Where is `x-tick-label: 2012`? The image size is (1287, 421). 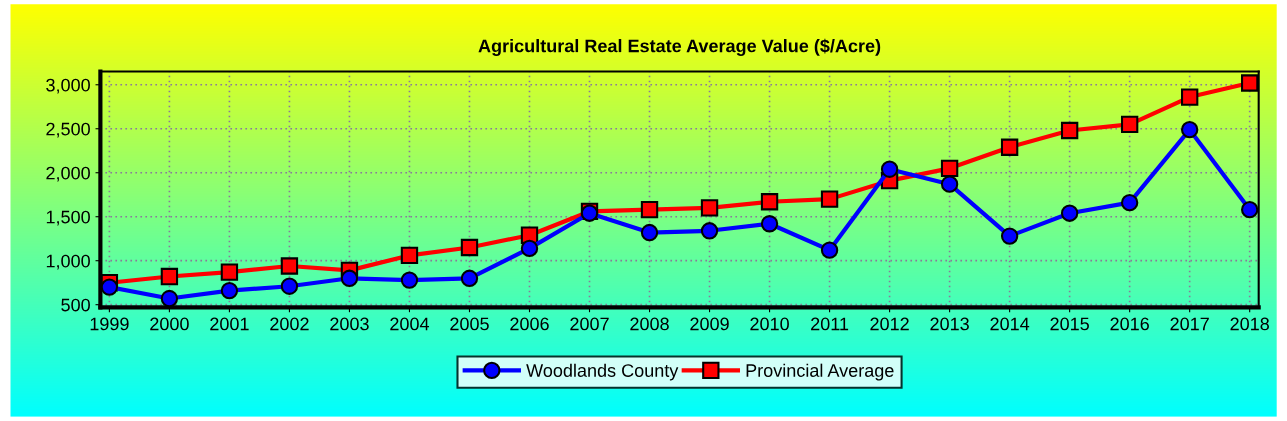
x-tick-label: 2012 is located at coordinates (889, 324).